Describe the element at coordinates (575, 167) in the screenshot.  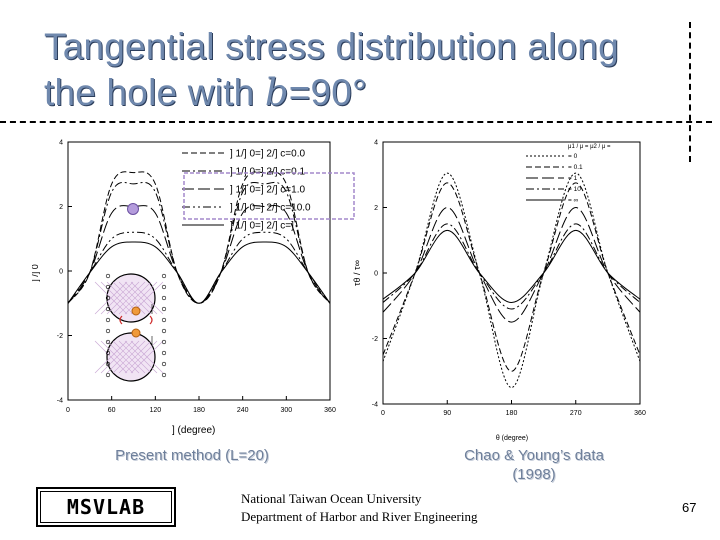
I see `legend-entry-1: = 0.1` at that location.